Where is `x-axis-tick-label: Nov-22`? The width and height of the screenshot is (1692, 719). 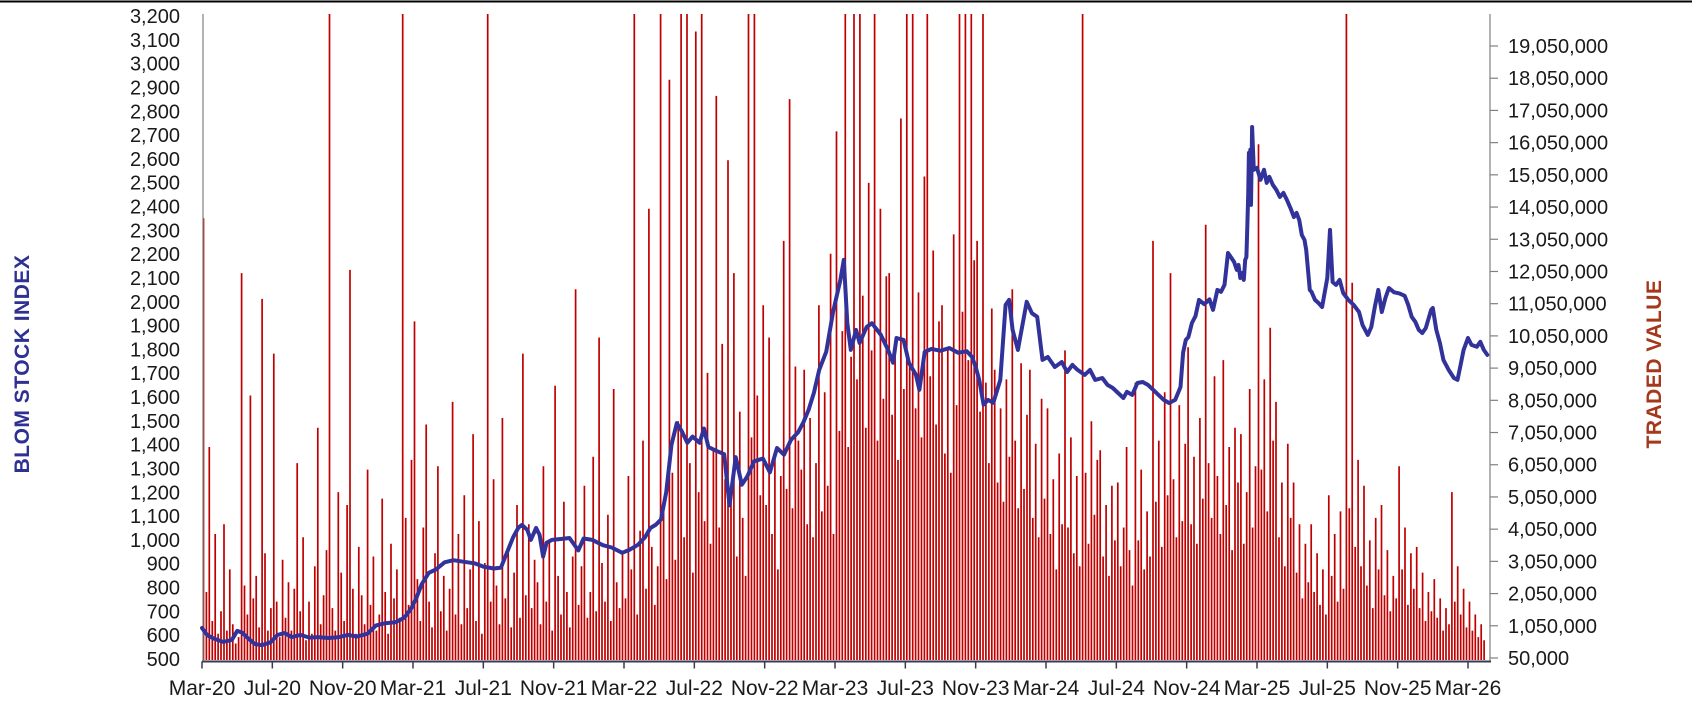
x-axis-tick-label: Nov-22 is located at coordinates (765, 688).